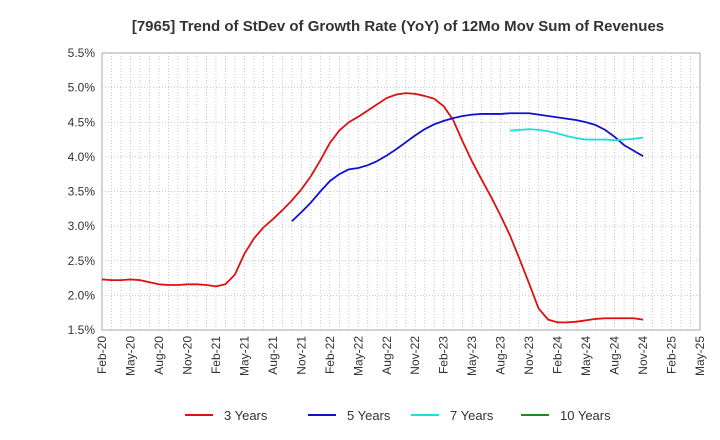 The height and width of the screenshot is (440, 720). Describe the element at coordinates (672, 355) in the screenshot. I see `x-tick-label: Feb-25` at that location.